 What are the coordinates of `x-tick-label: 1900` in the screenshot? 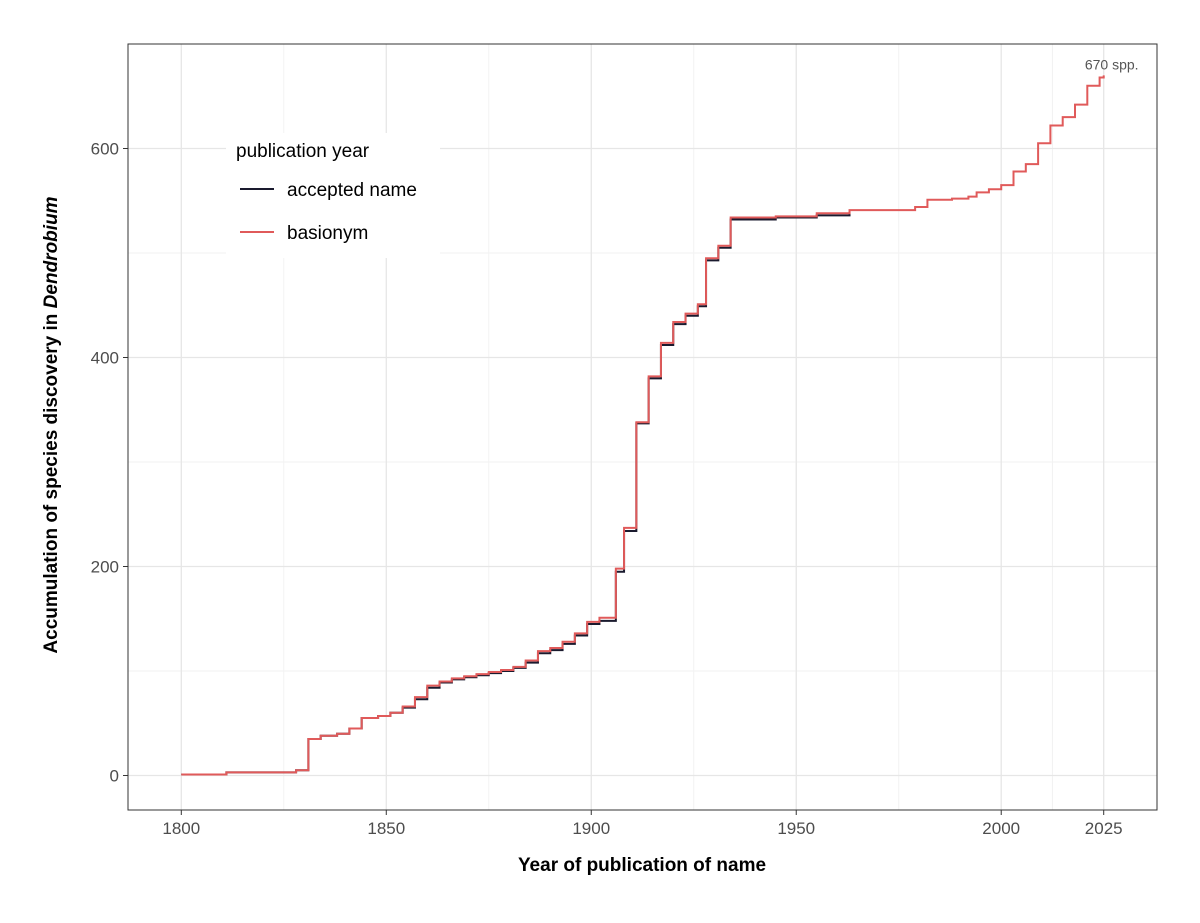 It's located at (591, 828).